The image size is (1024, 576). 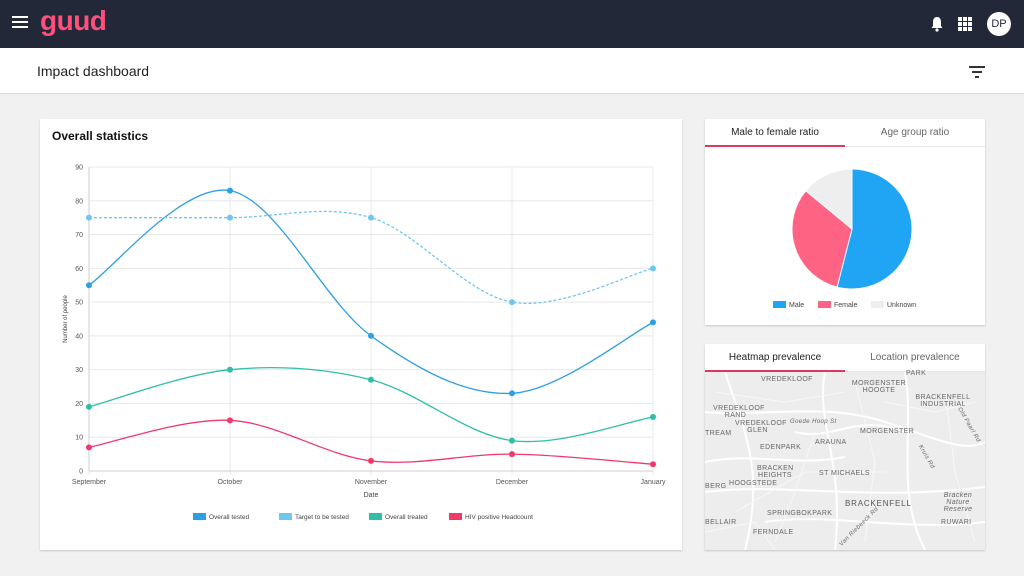 I want to click on map-label: VREDEKLOOF, so click(x=787, y=379).